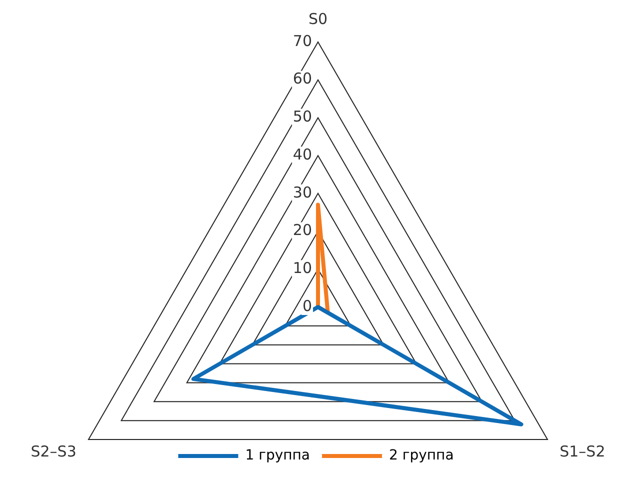 The height and width of the screenshot is (477, 632). Describe the element at coordinates (302, 192) in the screenshot. I see `y-tick-label: 30` at that location.